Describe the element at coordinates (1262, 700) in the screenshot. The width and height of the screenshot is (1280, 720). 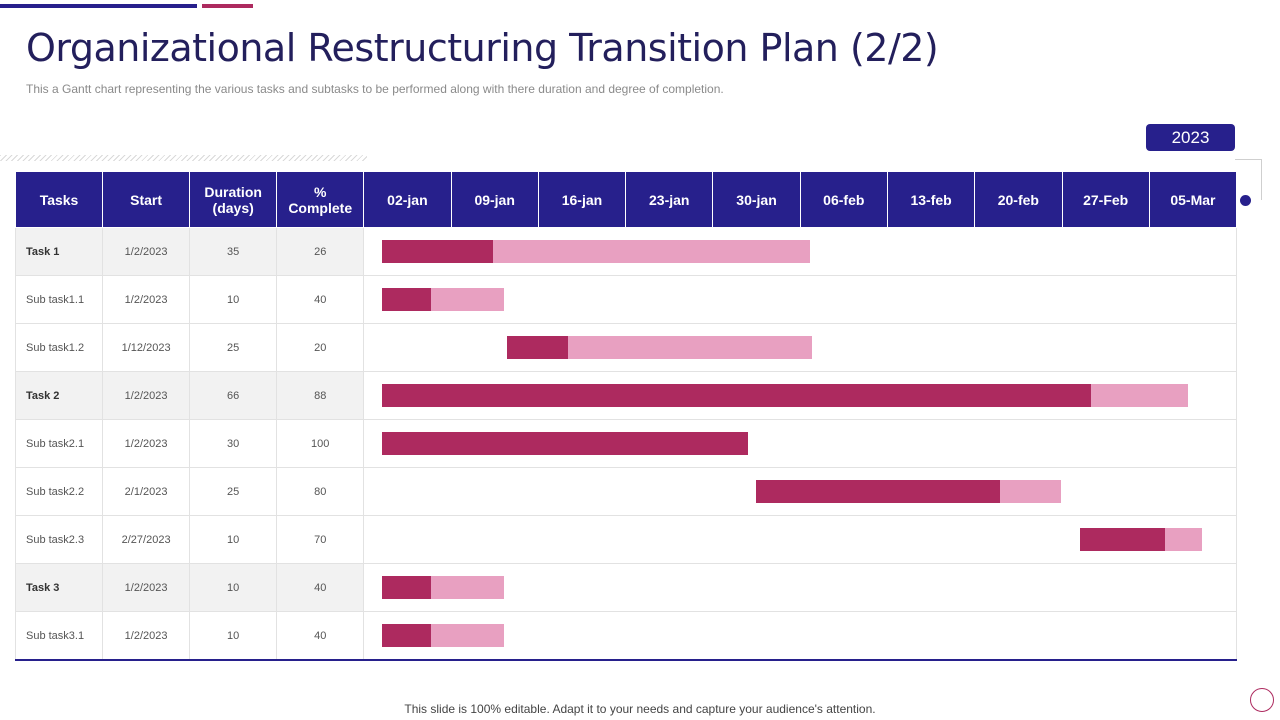
I see `corner-circle-icon` at that location.